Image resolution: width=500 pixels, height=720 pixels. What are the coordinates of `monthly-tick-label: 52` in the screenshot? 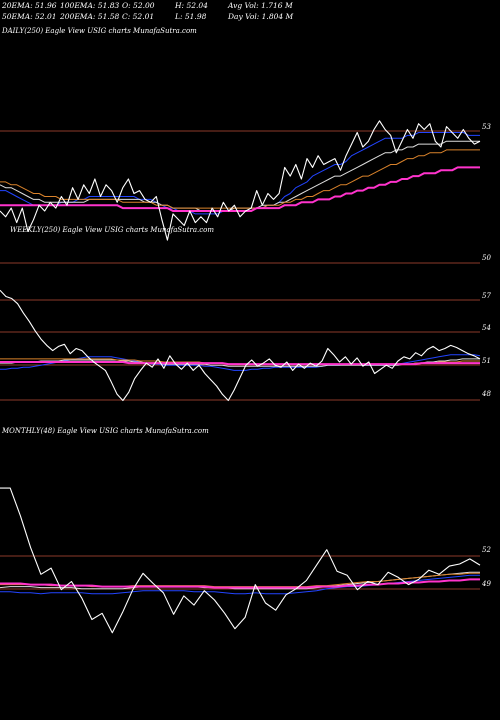 It's located at (486, 550).